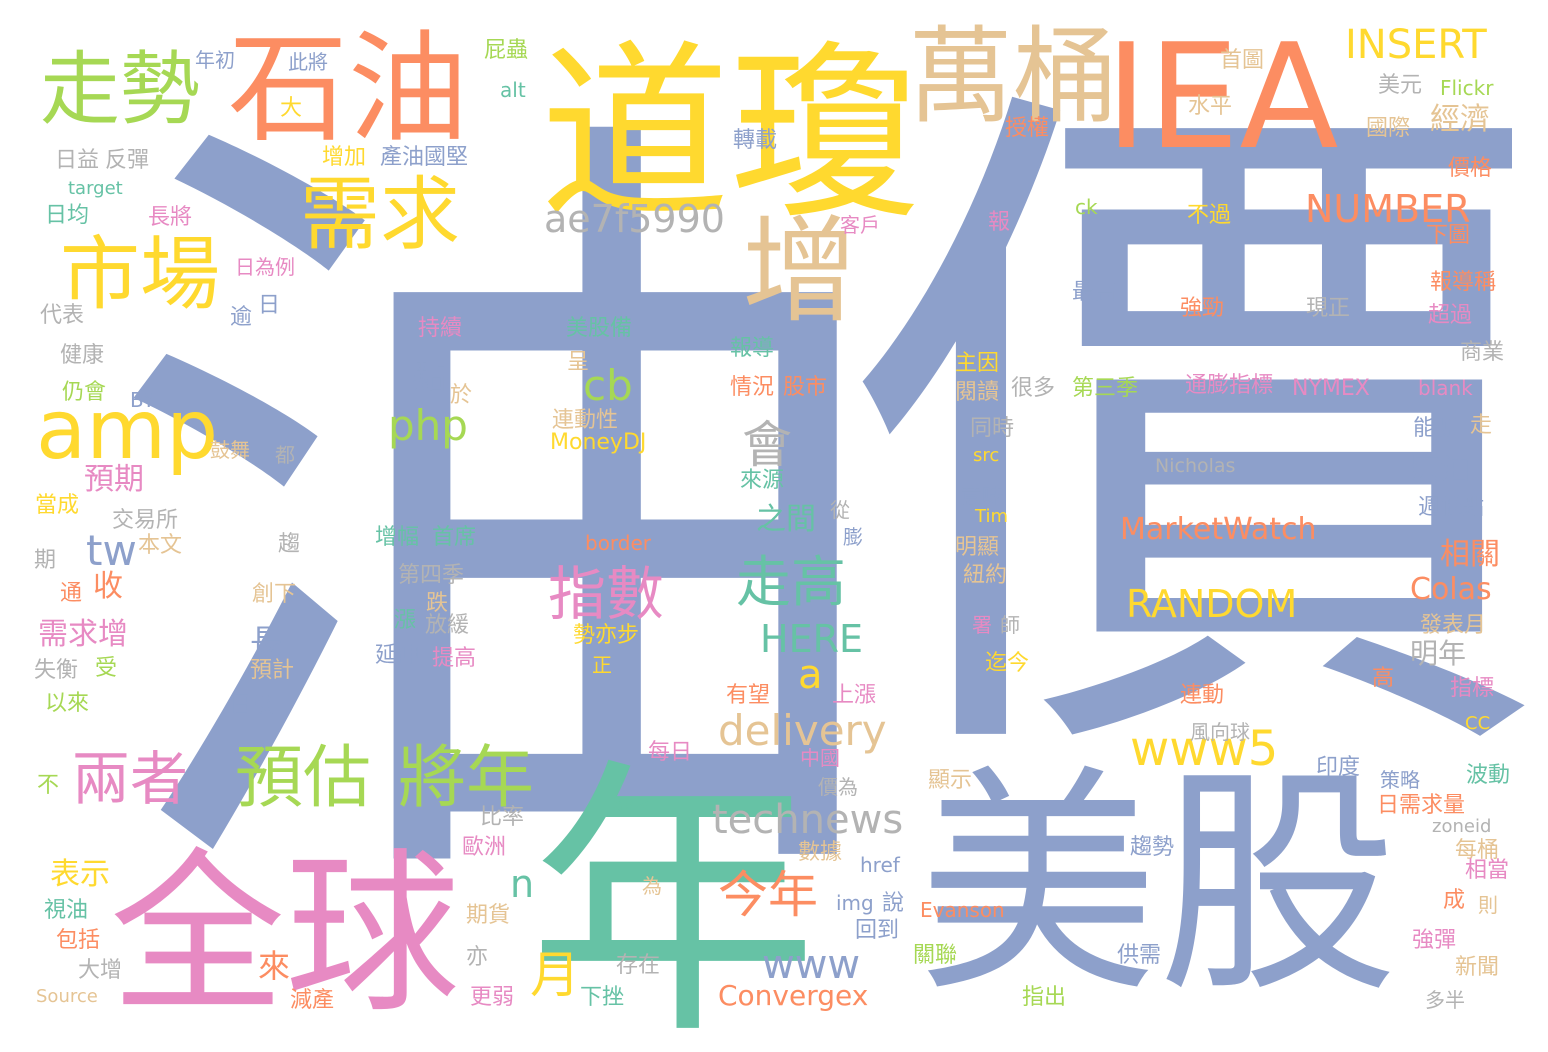  What do you see at coordinates (380, 214) in the screenshot?
I see `word-10: 需求` at bounding box center [380, 214].